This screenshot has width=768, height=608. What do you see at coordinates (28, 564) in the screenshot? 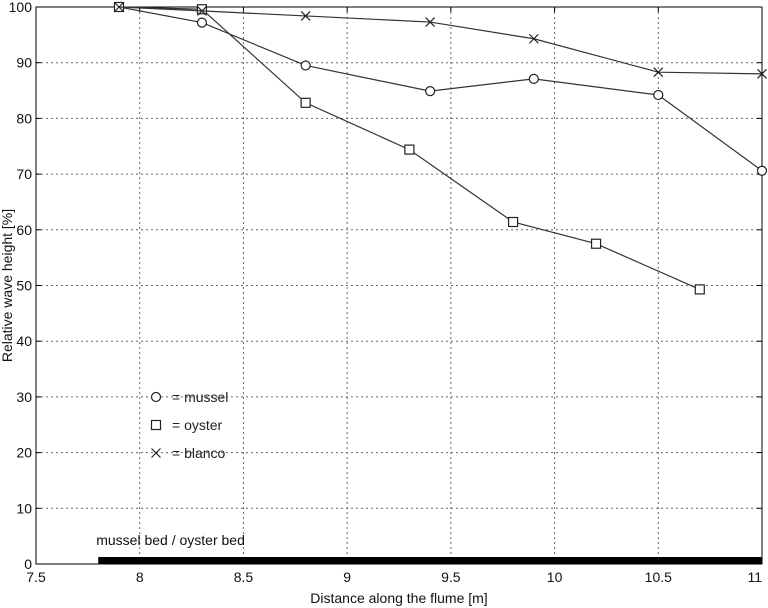
I see `y-tick-label: 0` at bounding box center [28, 564].